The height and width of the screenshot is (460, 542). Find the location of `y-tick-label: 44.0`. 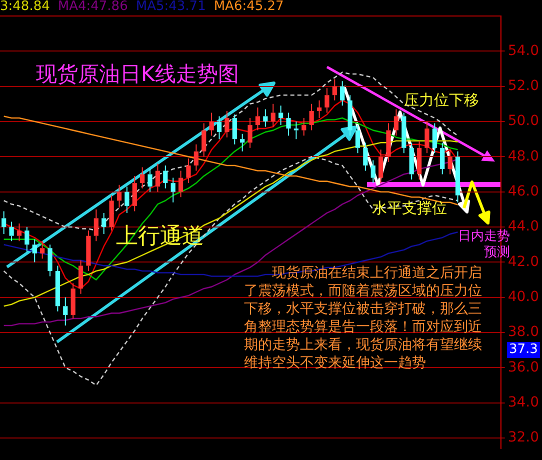

y-tick-label: 44.0 is located at coordinates (523, 226).